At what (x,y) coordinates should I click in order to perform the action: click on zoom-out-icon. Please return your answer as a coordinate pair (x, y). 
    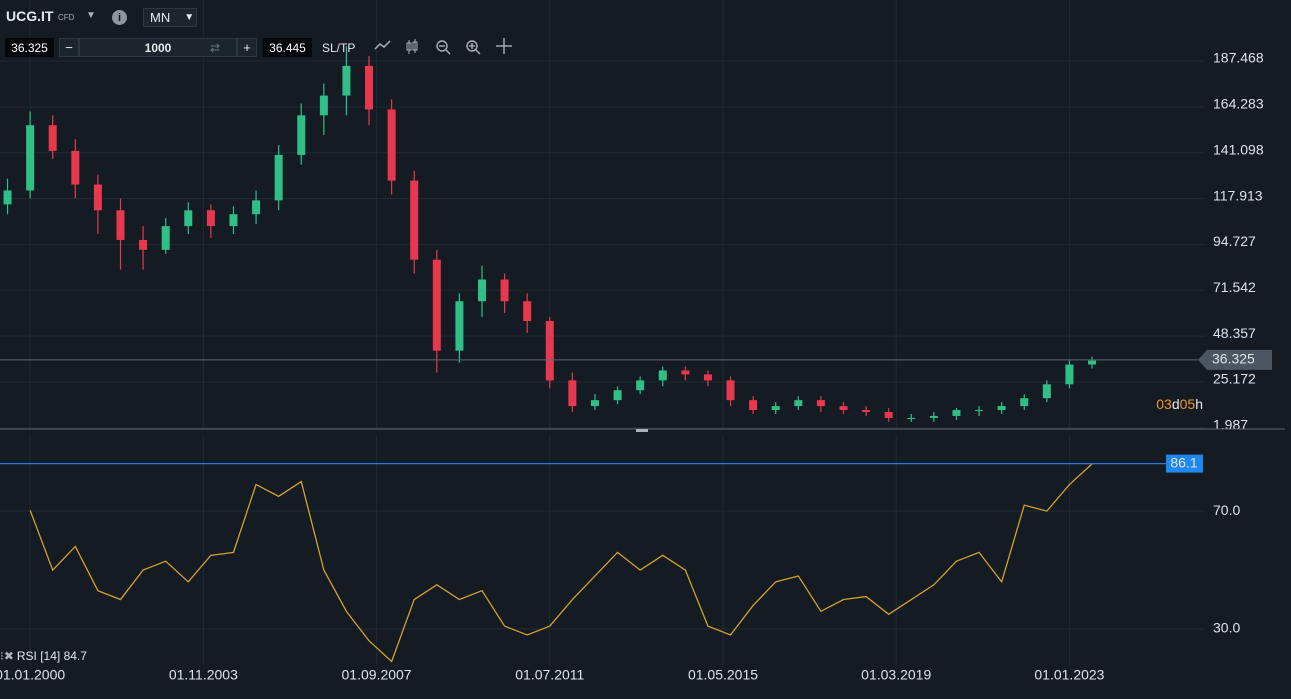
    Looking at the image, I should click on (443, 47).